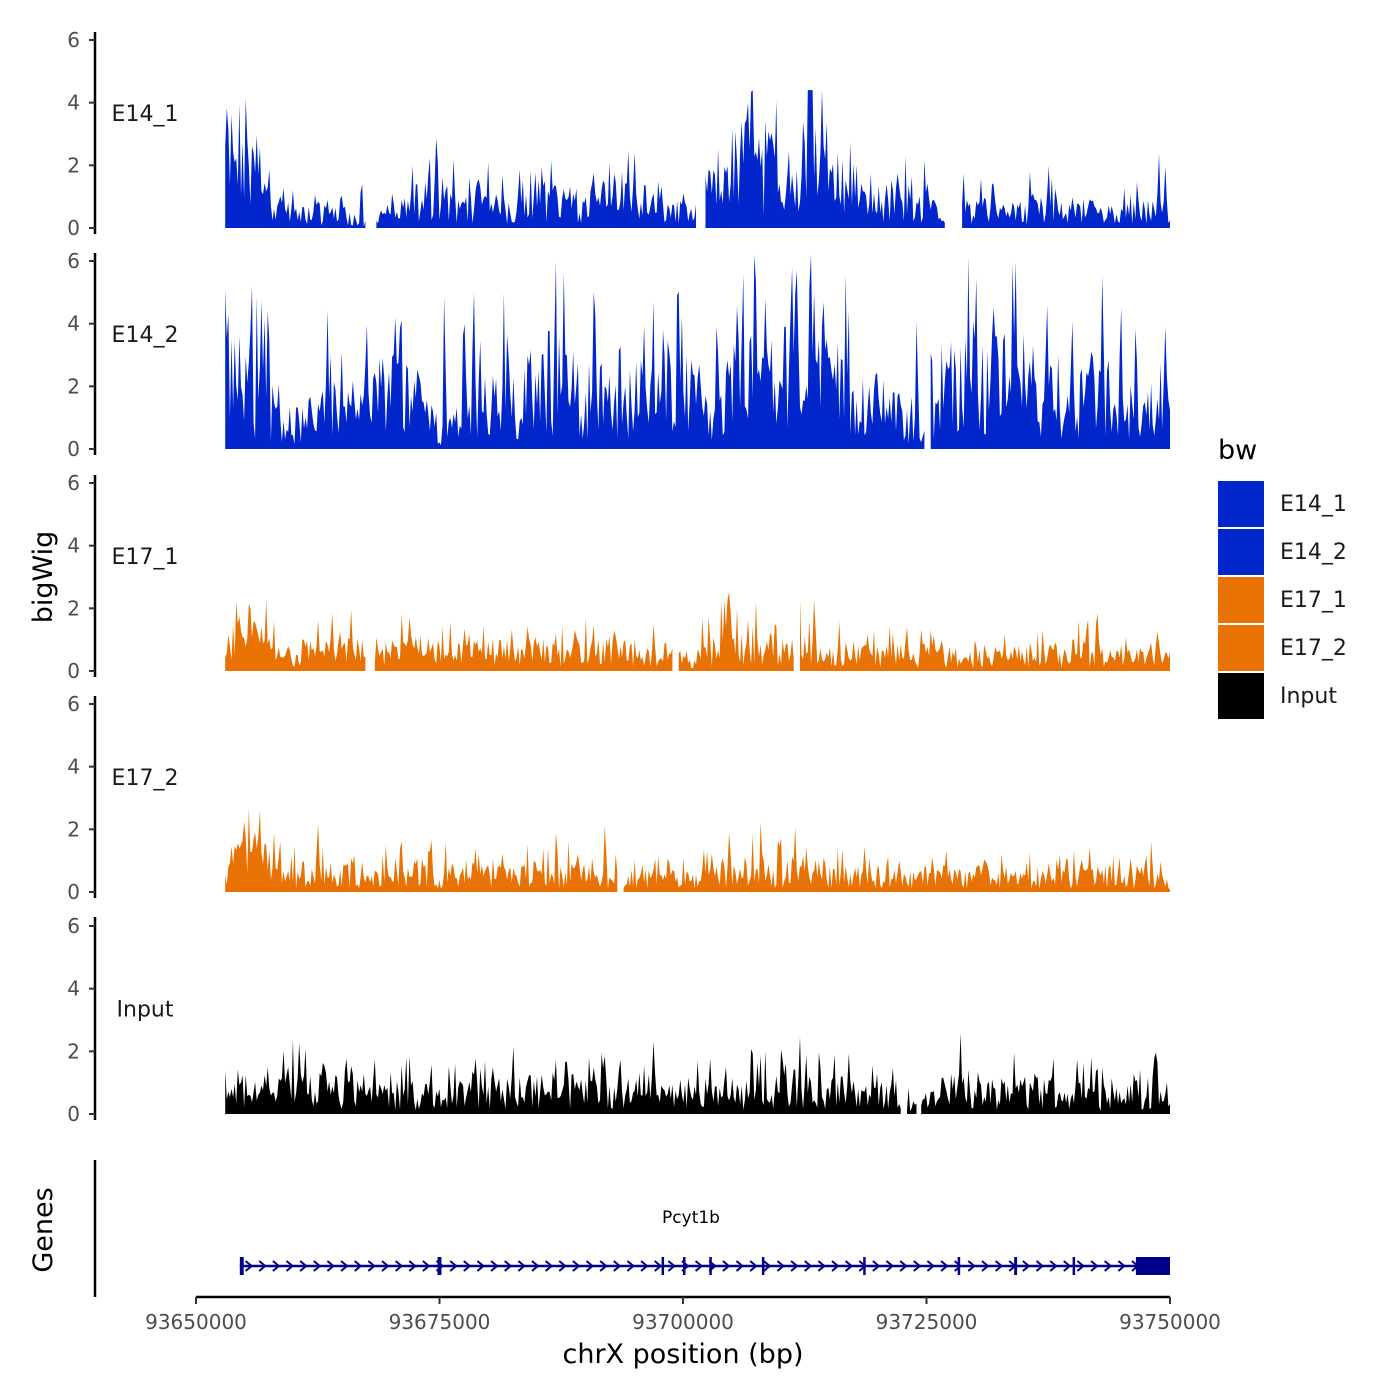 The height and width of the screenshot is (1400, 1400). I want to click on legend-title: bw, so click(1237, 450).